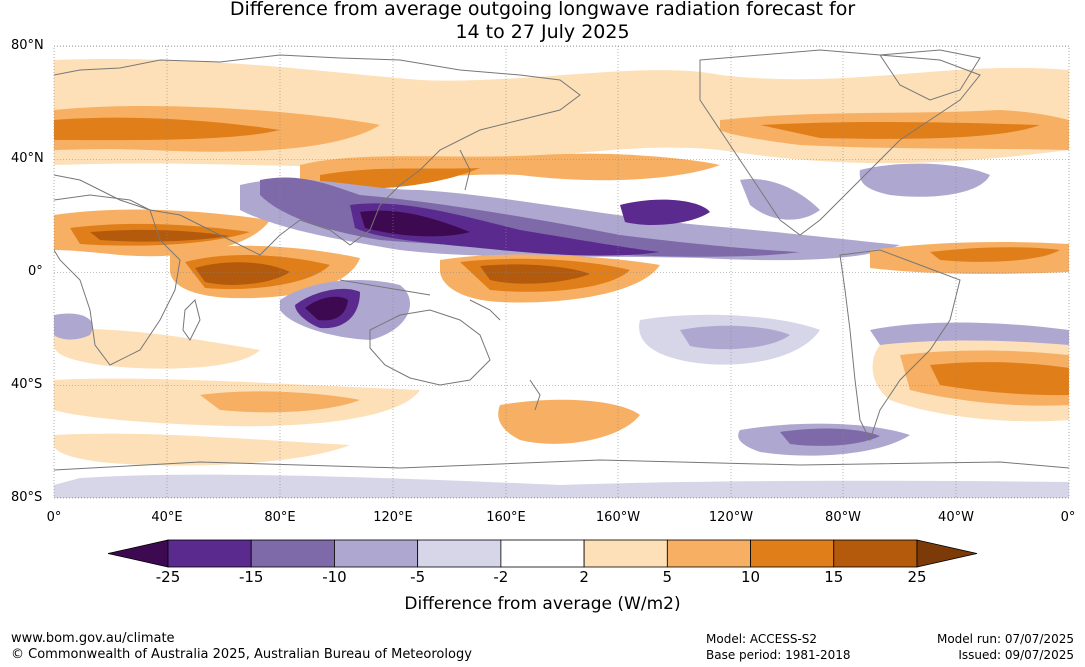 This screenshot has height=667, width=1085. What do you see at coordinates (168, 577) in the screenshot?
I see `legend-tick-label: -25` at bounding box center [168, 577].